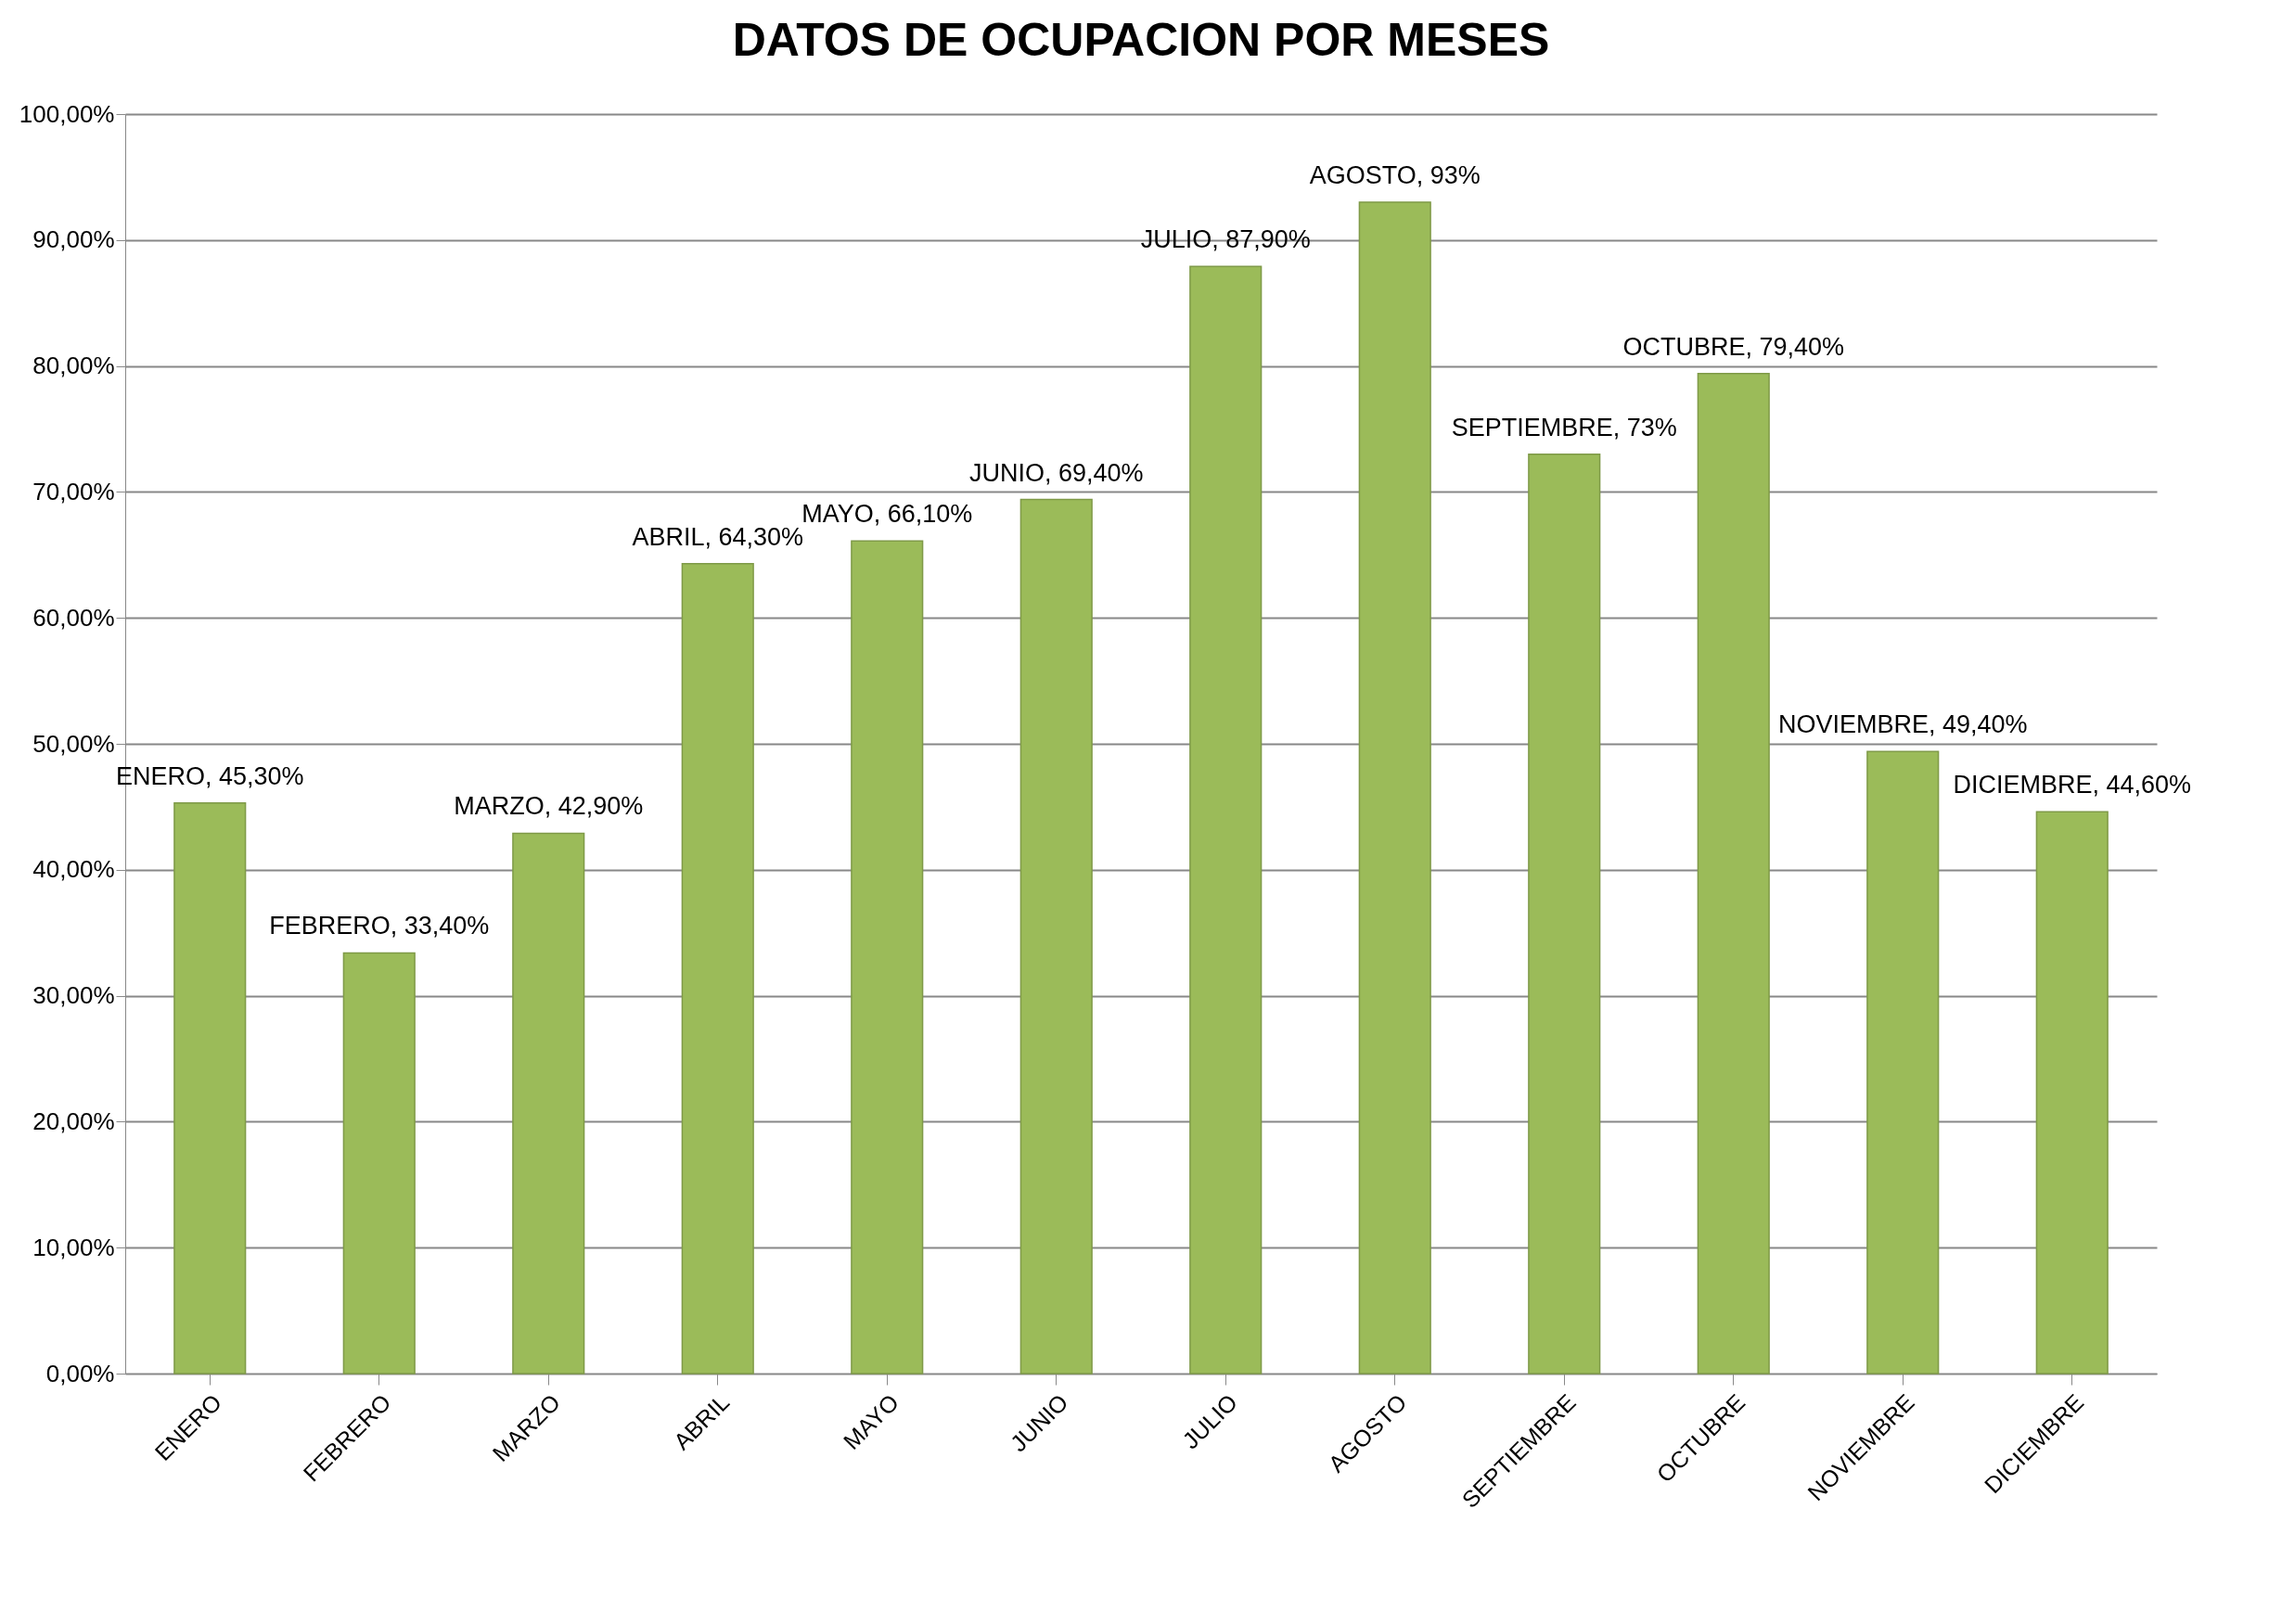 The height and width of the screenshot is (1624, 2282). I want to click on data-label: AGOSTO, 93%, so click(1395, 175).